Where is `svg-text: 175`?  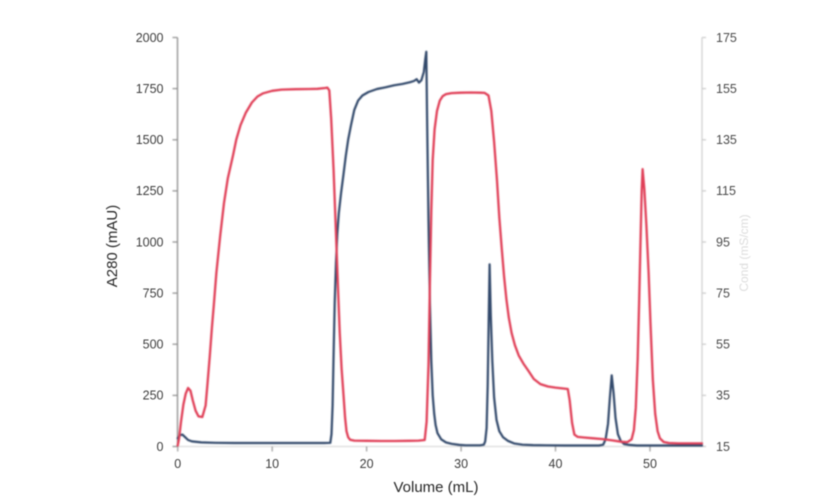
svg-text: 175 is located at coordinates (726, 38).